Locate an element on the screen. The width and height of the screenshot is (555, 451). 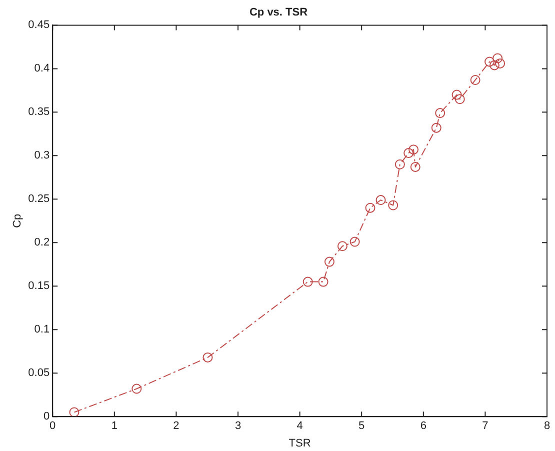
y-tick-label: 0.45 is located at coordinates (39, 25).